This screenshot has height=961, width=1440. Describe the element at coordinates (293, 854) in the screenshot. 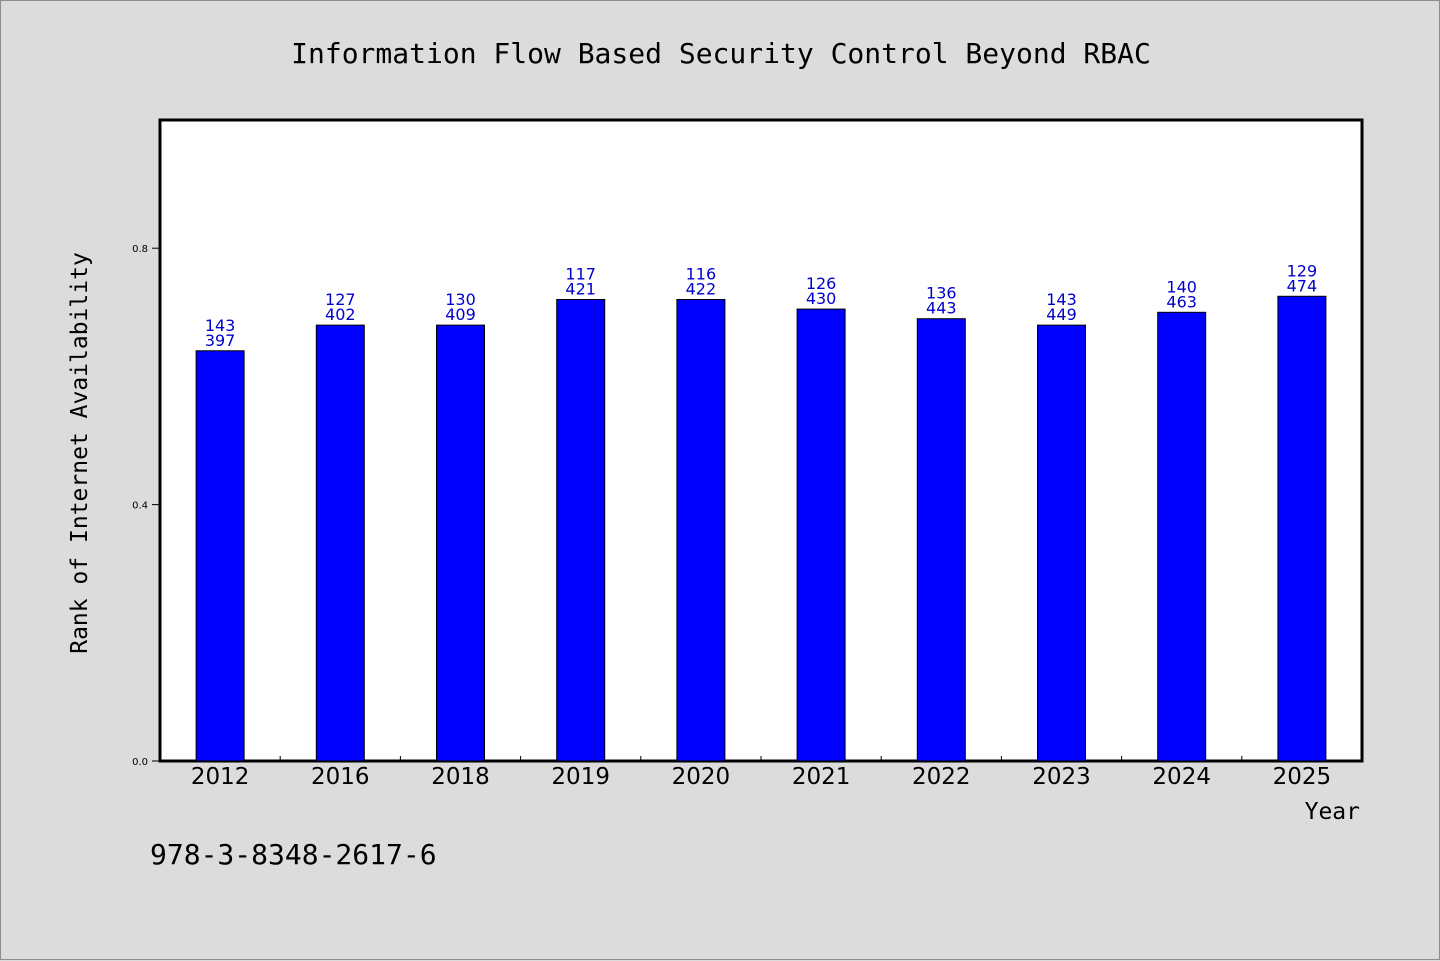

I see `isbn-annotation: 978-3-8348-2617-6` at that location.